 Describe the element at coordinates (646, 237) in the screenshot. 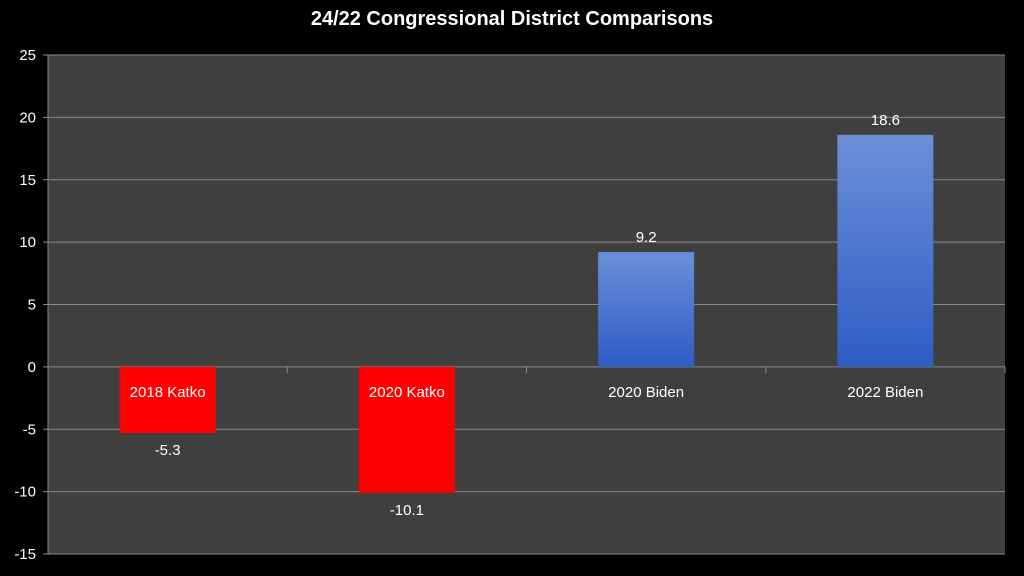

I see `data-label: 9.2` at that location.